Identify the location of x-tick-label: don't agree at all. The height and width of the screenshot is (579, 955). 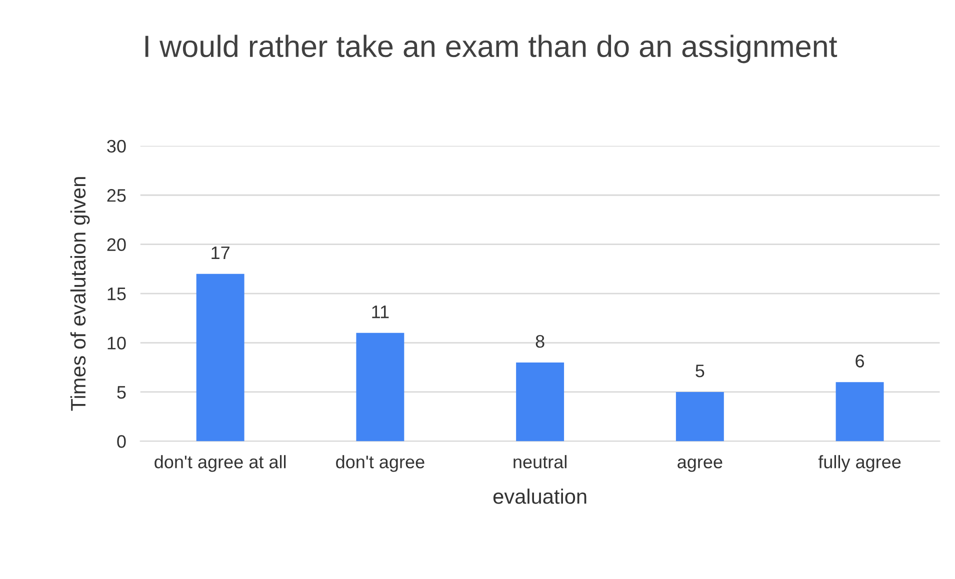
(220, 463).